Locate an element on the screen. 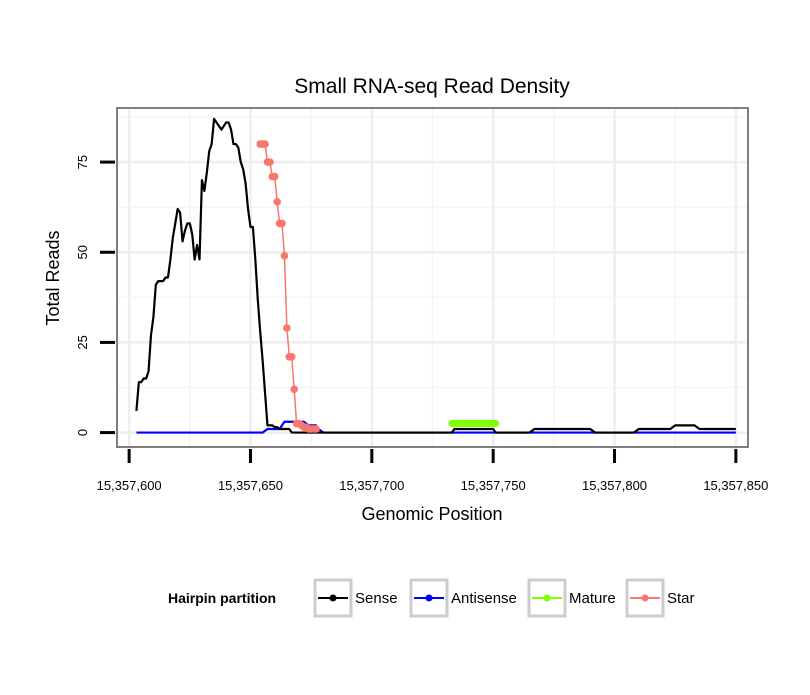 The height and width of the screenshot is (695, 810). legend-label: Mature is located at coordinates (592, 598).